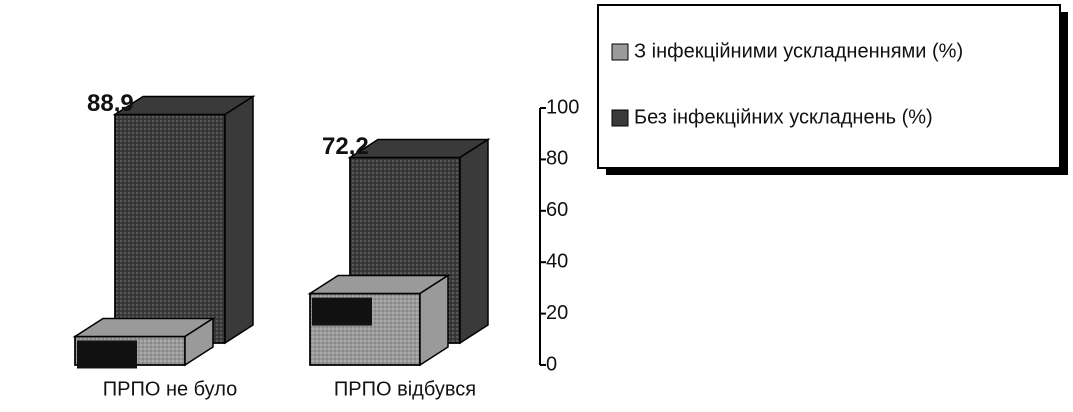 Image resolution: width=1073 pixels, height=412 pixels. Describe the element at coordinates (405, 389) in the screenshot. I see `x-tick-label: ПРПО відбувся` at that location.